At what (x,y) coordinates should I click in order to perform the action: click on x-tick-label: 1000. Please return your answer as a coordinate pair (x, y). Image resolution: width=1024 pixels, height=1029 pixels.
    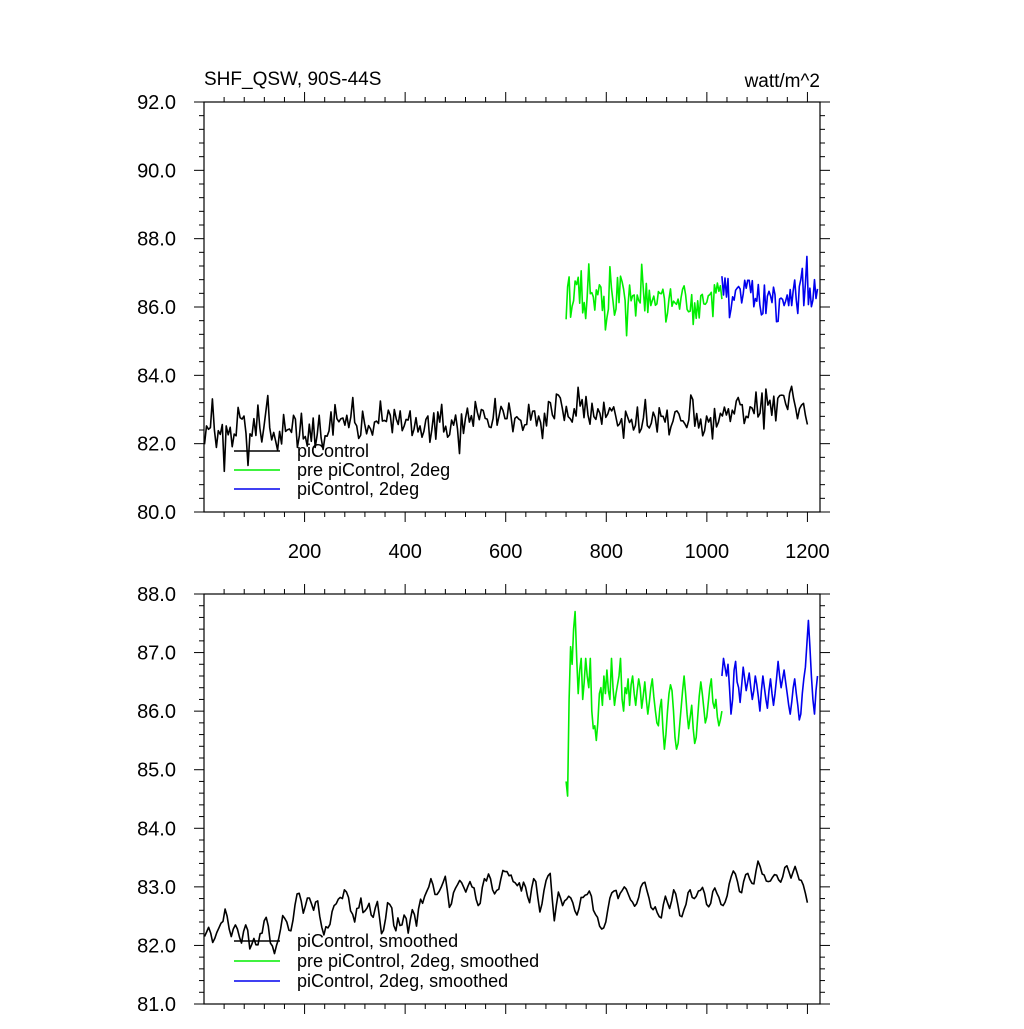
    Looking at the image, I should click on (707, 552).